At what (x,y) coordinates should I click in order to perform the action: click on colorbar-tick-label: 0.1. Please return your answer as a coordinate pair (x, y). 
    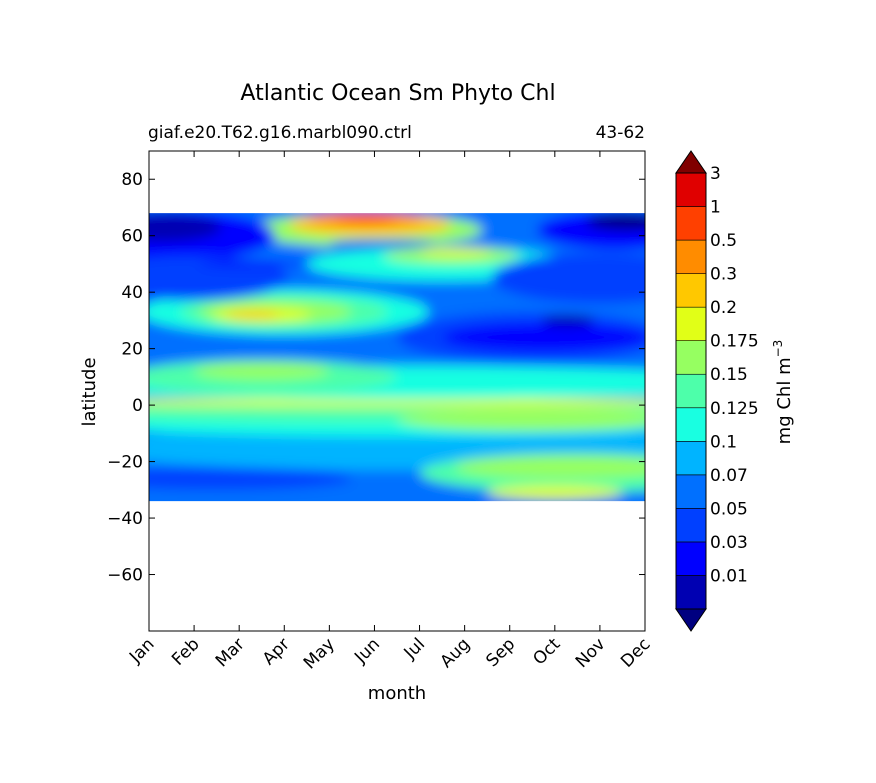
    Looking at the image, I should click on (723, 442).